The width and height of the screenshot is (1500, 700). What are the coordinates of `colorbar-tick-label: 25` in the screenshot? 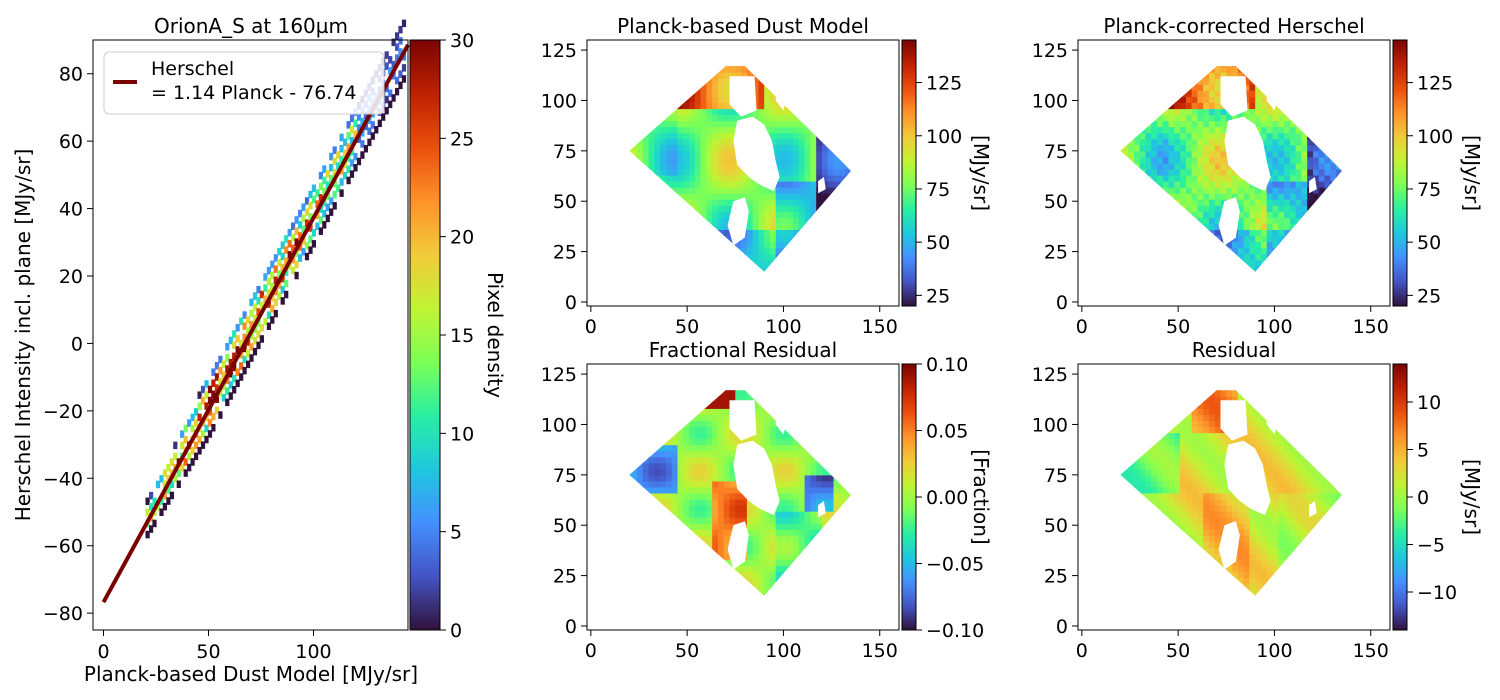 It's located at (938, 296).